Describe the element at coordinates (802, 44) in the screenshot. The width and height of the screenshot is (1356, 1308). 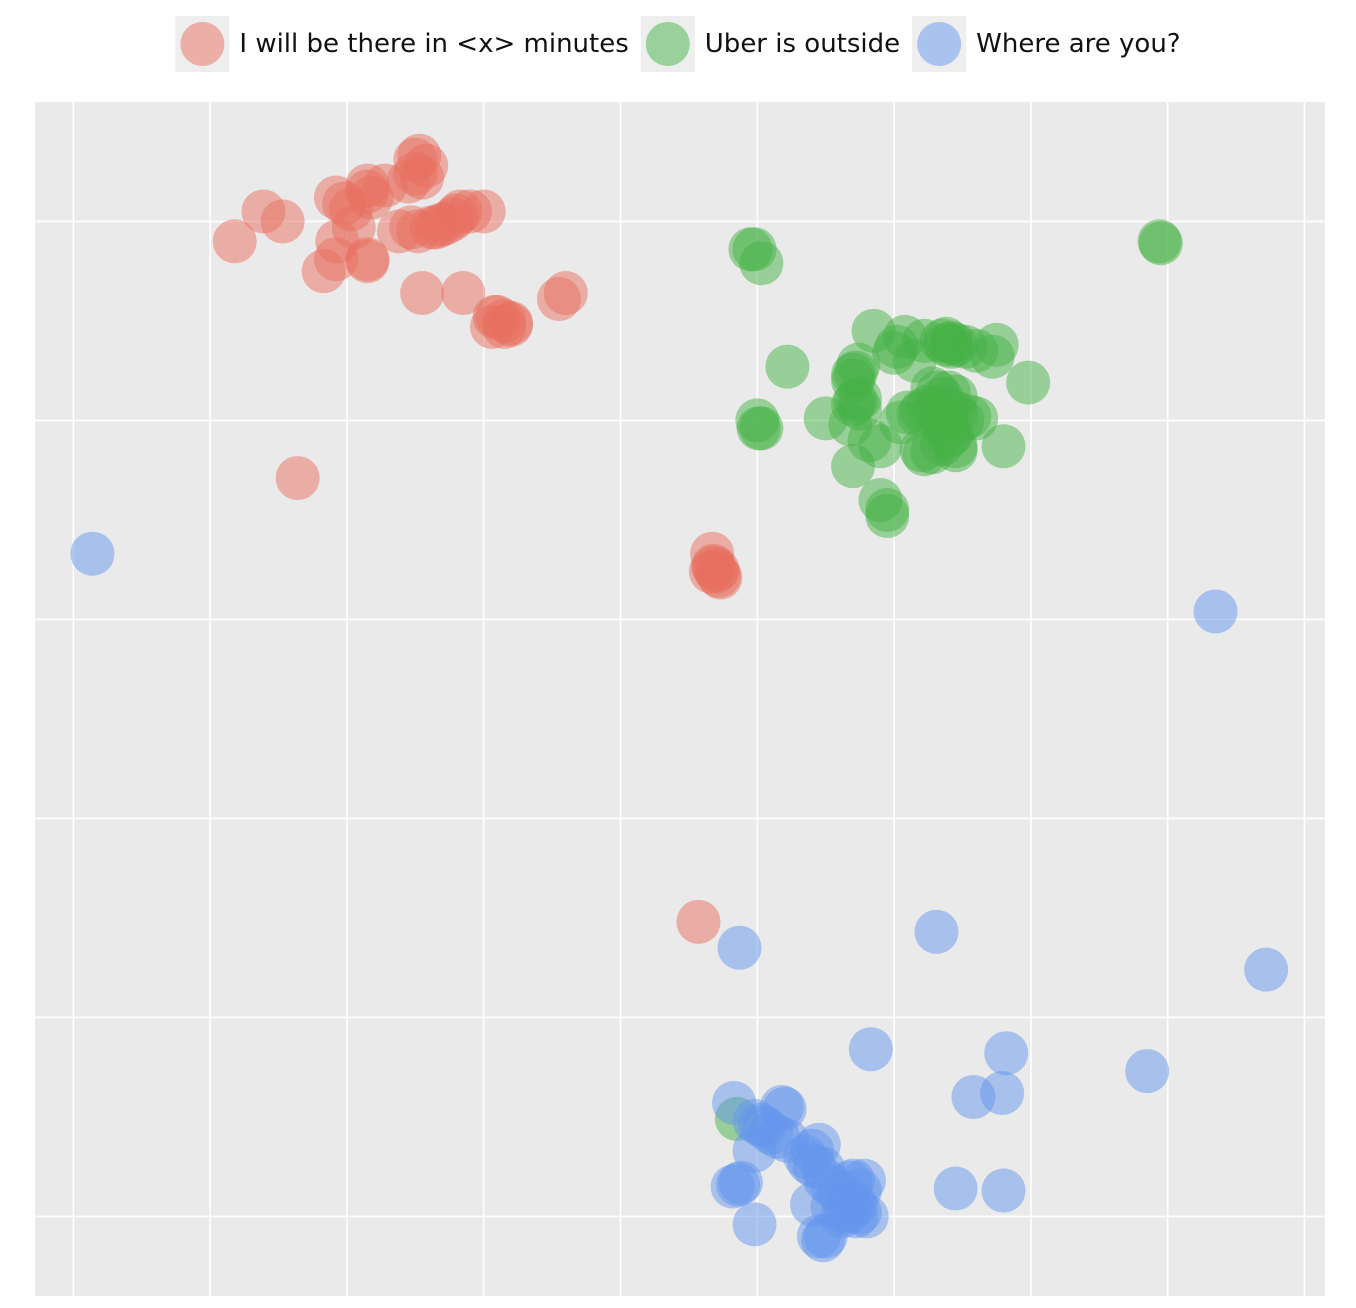
I see `legend-label: Uber is outside` at that location.